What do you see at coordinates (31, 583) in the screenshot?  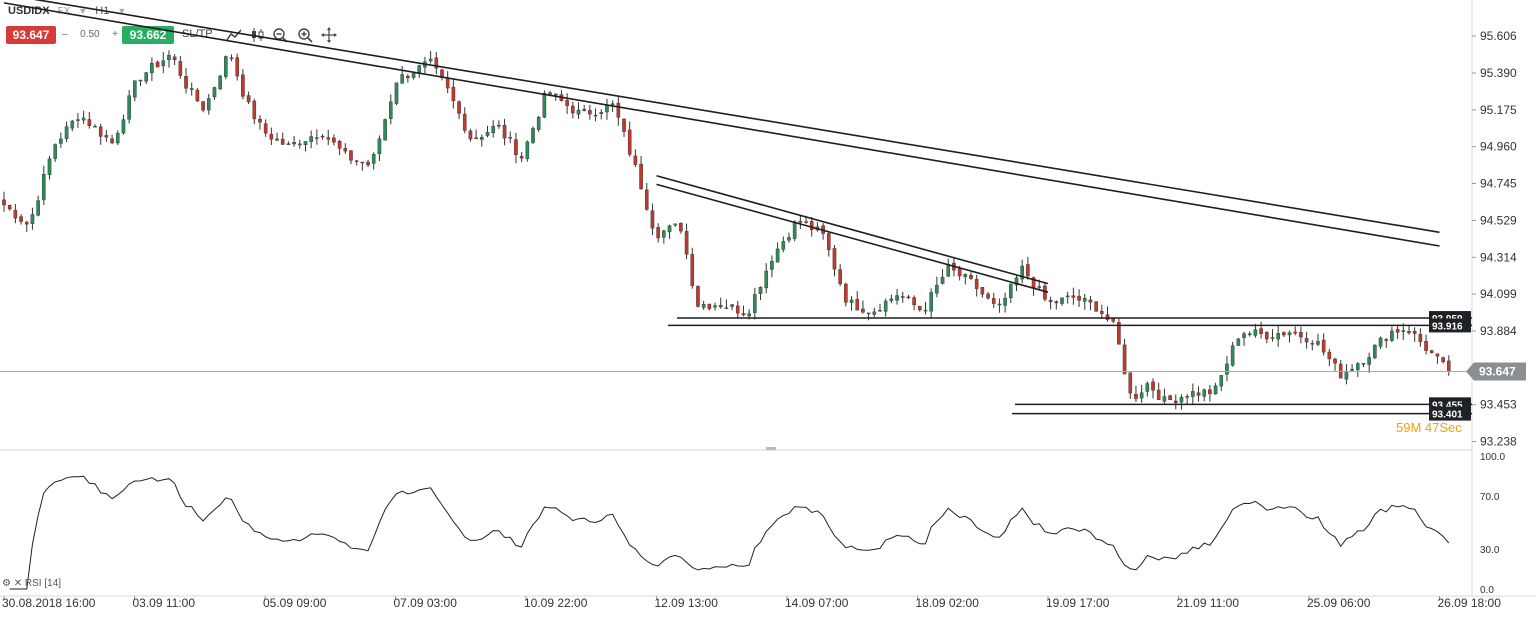 I see `rsi-indicator-label: ⚙ ✕ RSI [14]` at bounding box center [31, 583].